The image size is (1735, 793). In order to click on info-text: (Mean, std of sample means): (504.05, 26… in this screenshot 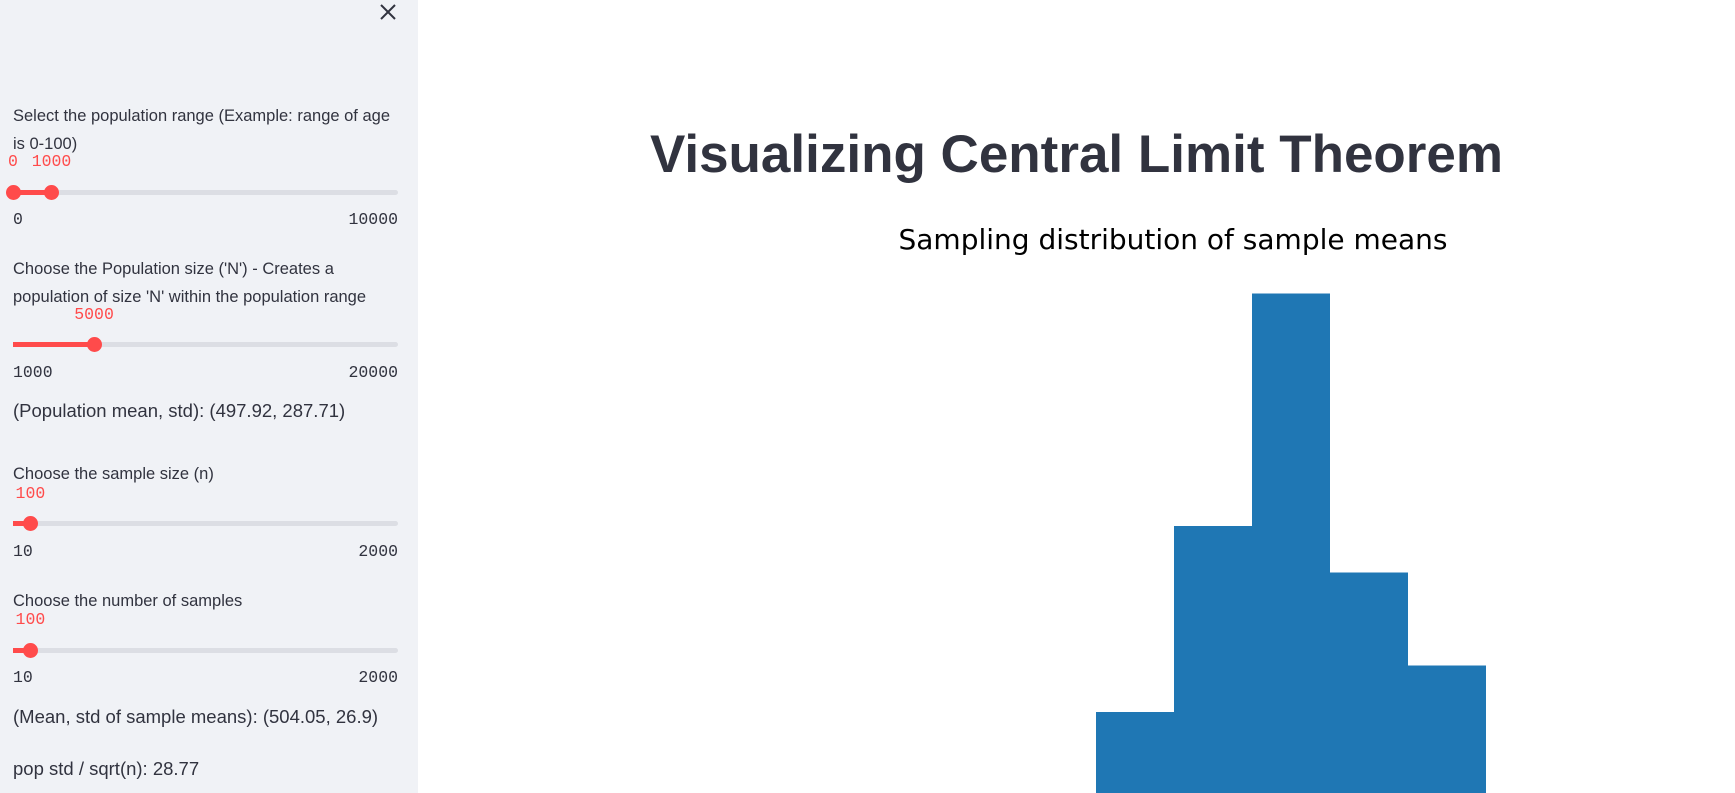, I will do `click(196, 716)`.